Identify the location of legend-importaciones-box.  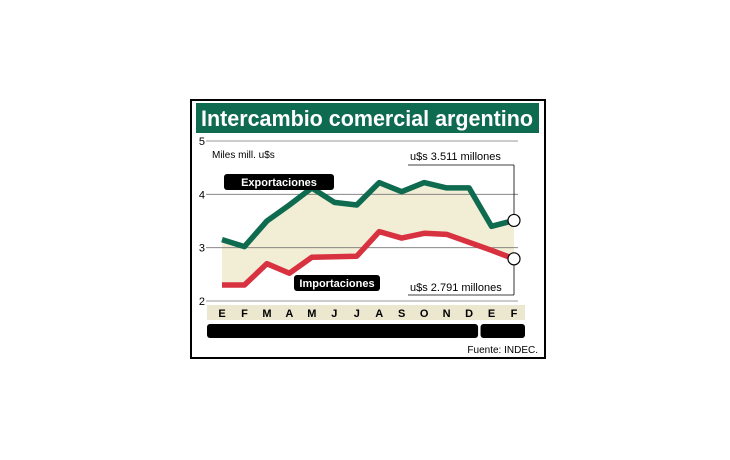
(337, 283).